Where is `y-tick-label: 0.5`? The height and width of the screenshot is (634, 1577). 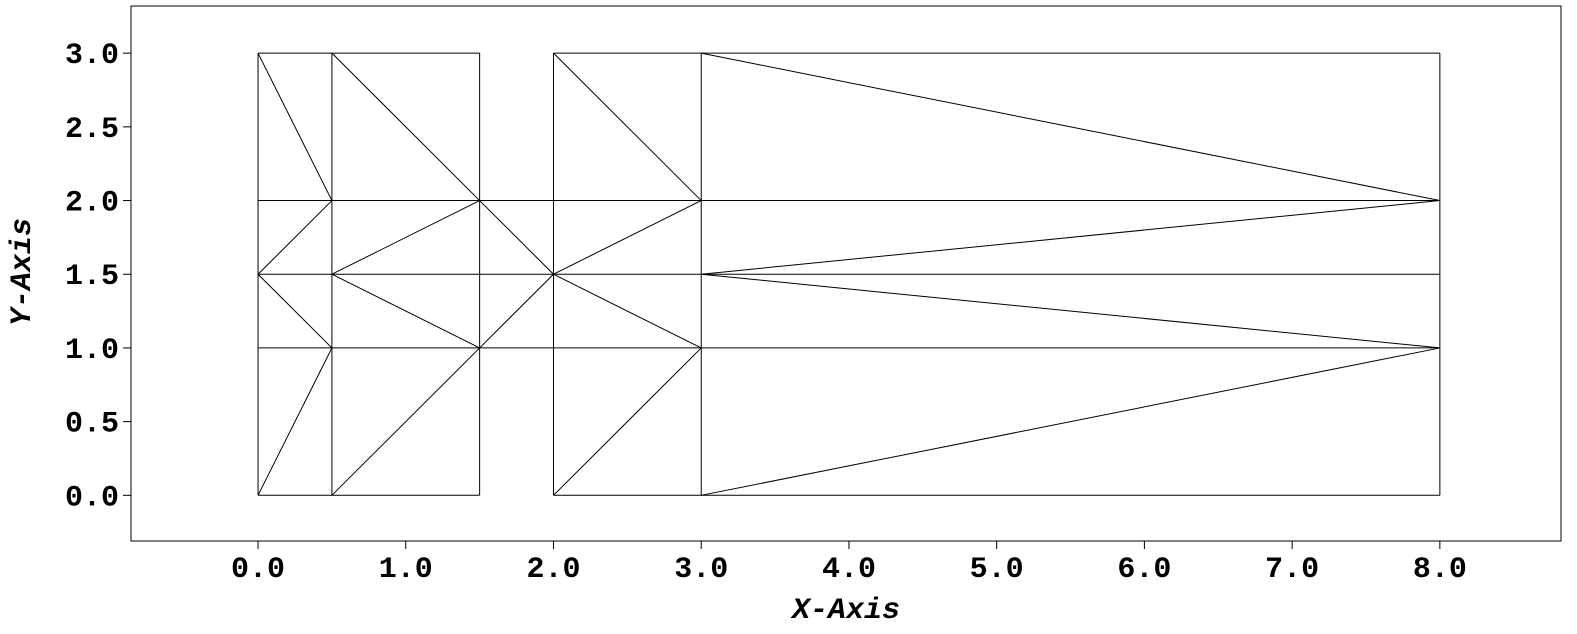 y-tick-label: 0.5 is located at coordinates (92, 425).